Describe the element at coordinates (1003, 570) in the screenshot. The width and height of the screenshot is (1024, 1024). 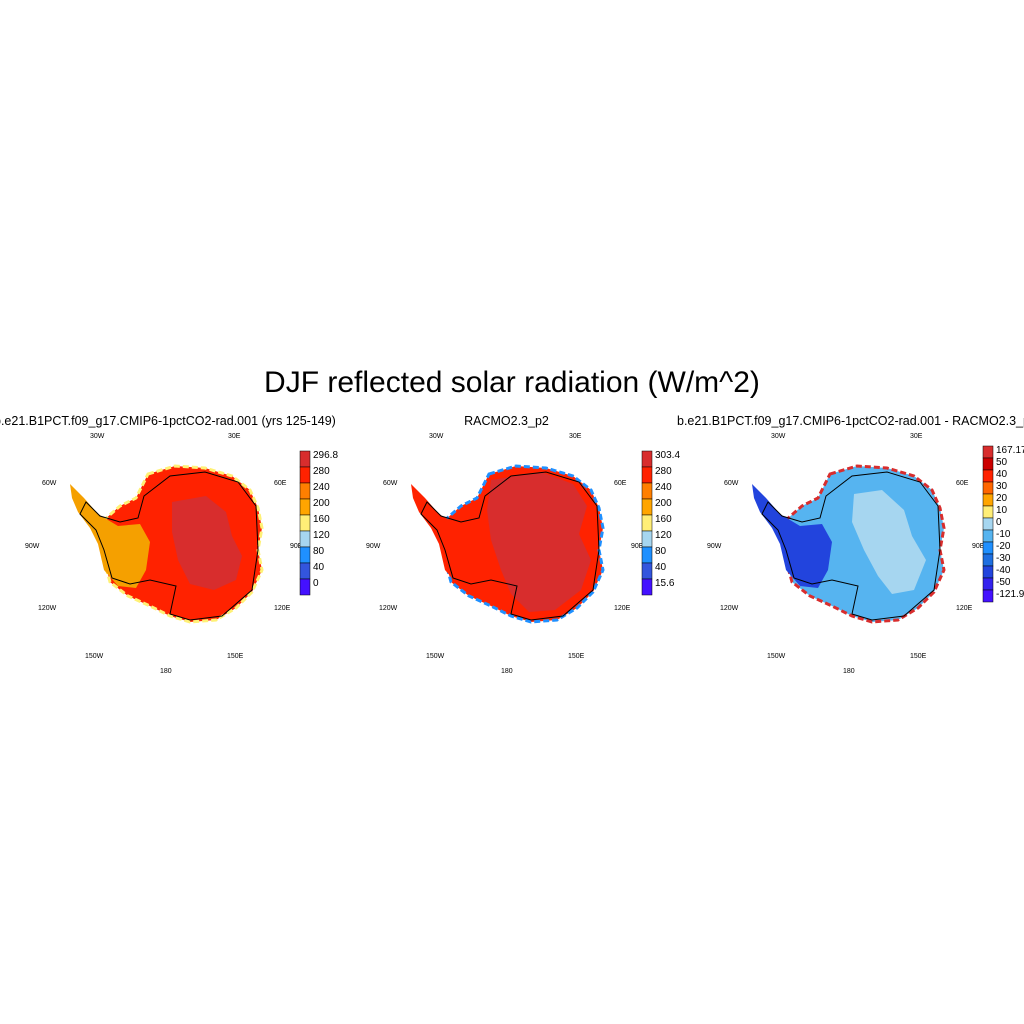
I see `colorbar-label: -40` at that location.